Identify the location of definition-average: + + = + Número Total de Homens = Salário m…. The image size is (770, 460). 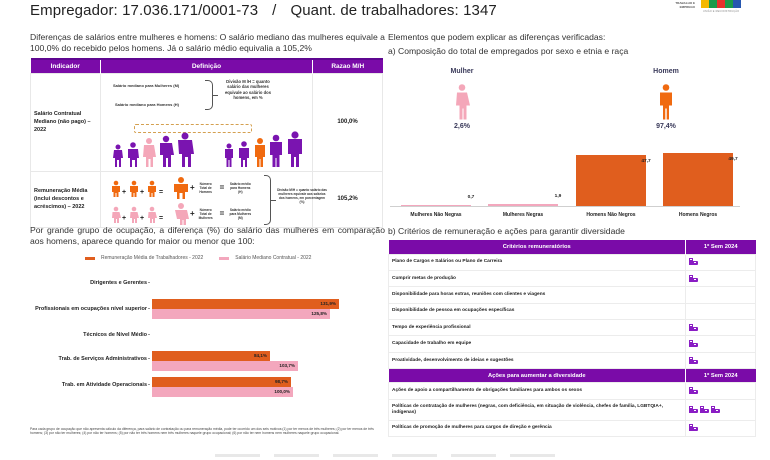
(213, 199).